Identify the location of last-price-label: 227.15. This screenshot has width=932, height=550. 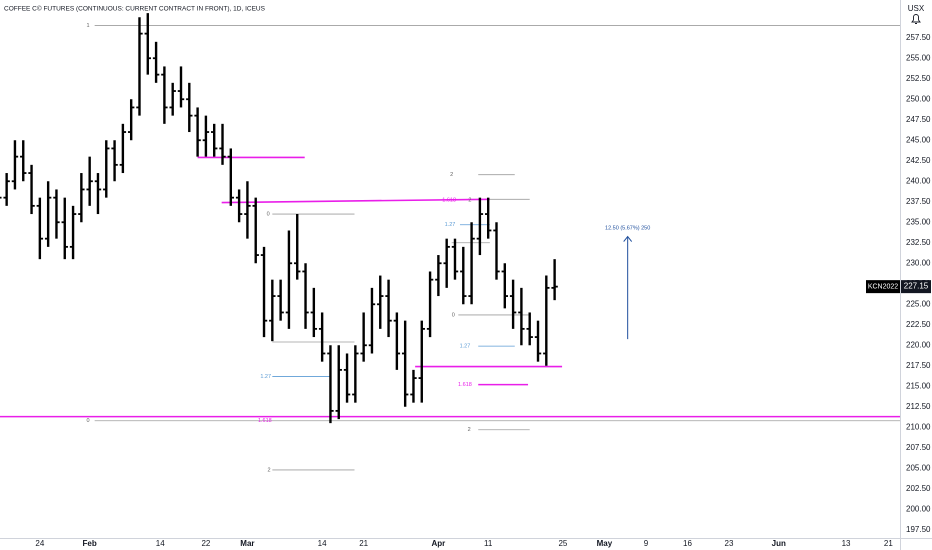
(916, 286).